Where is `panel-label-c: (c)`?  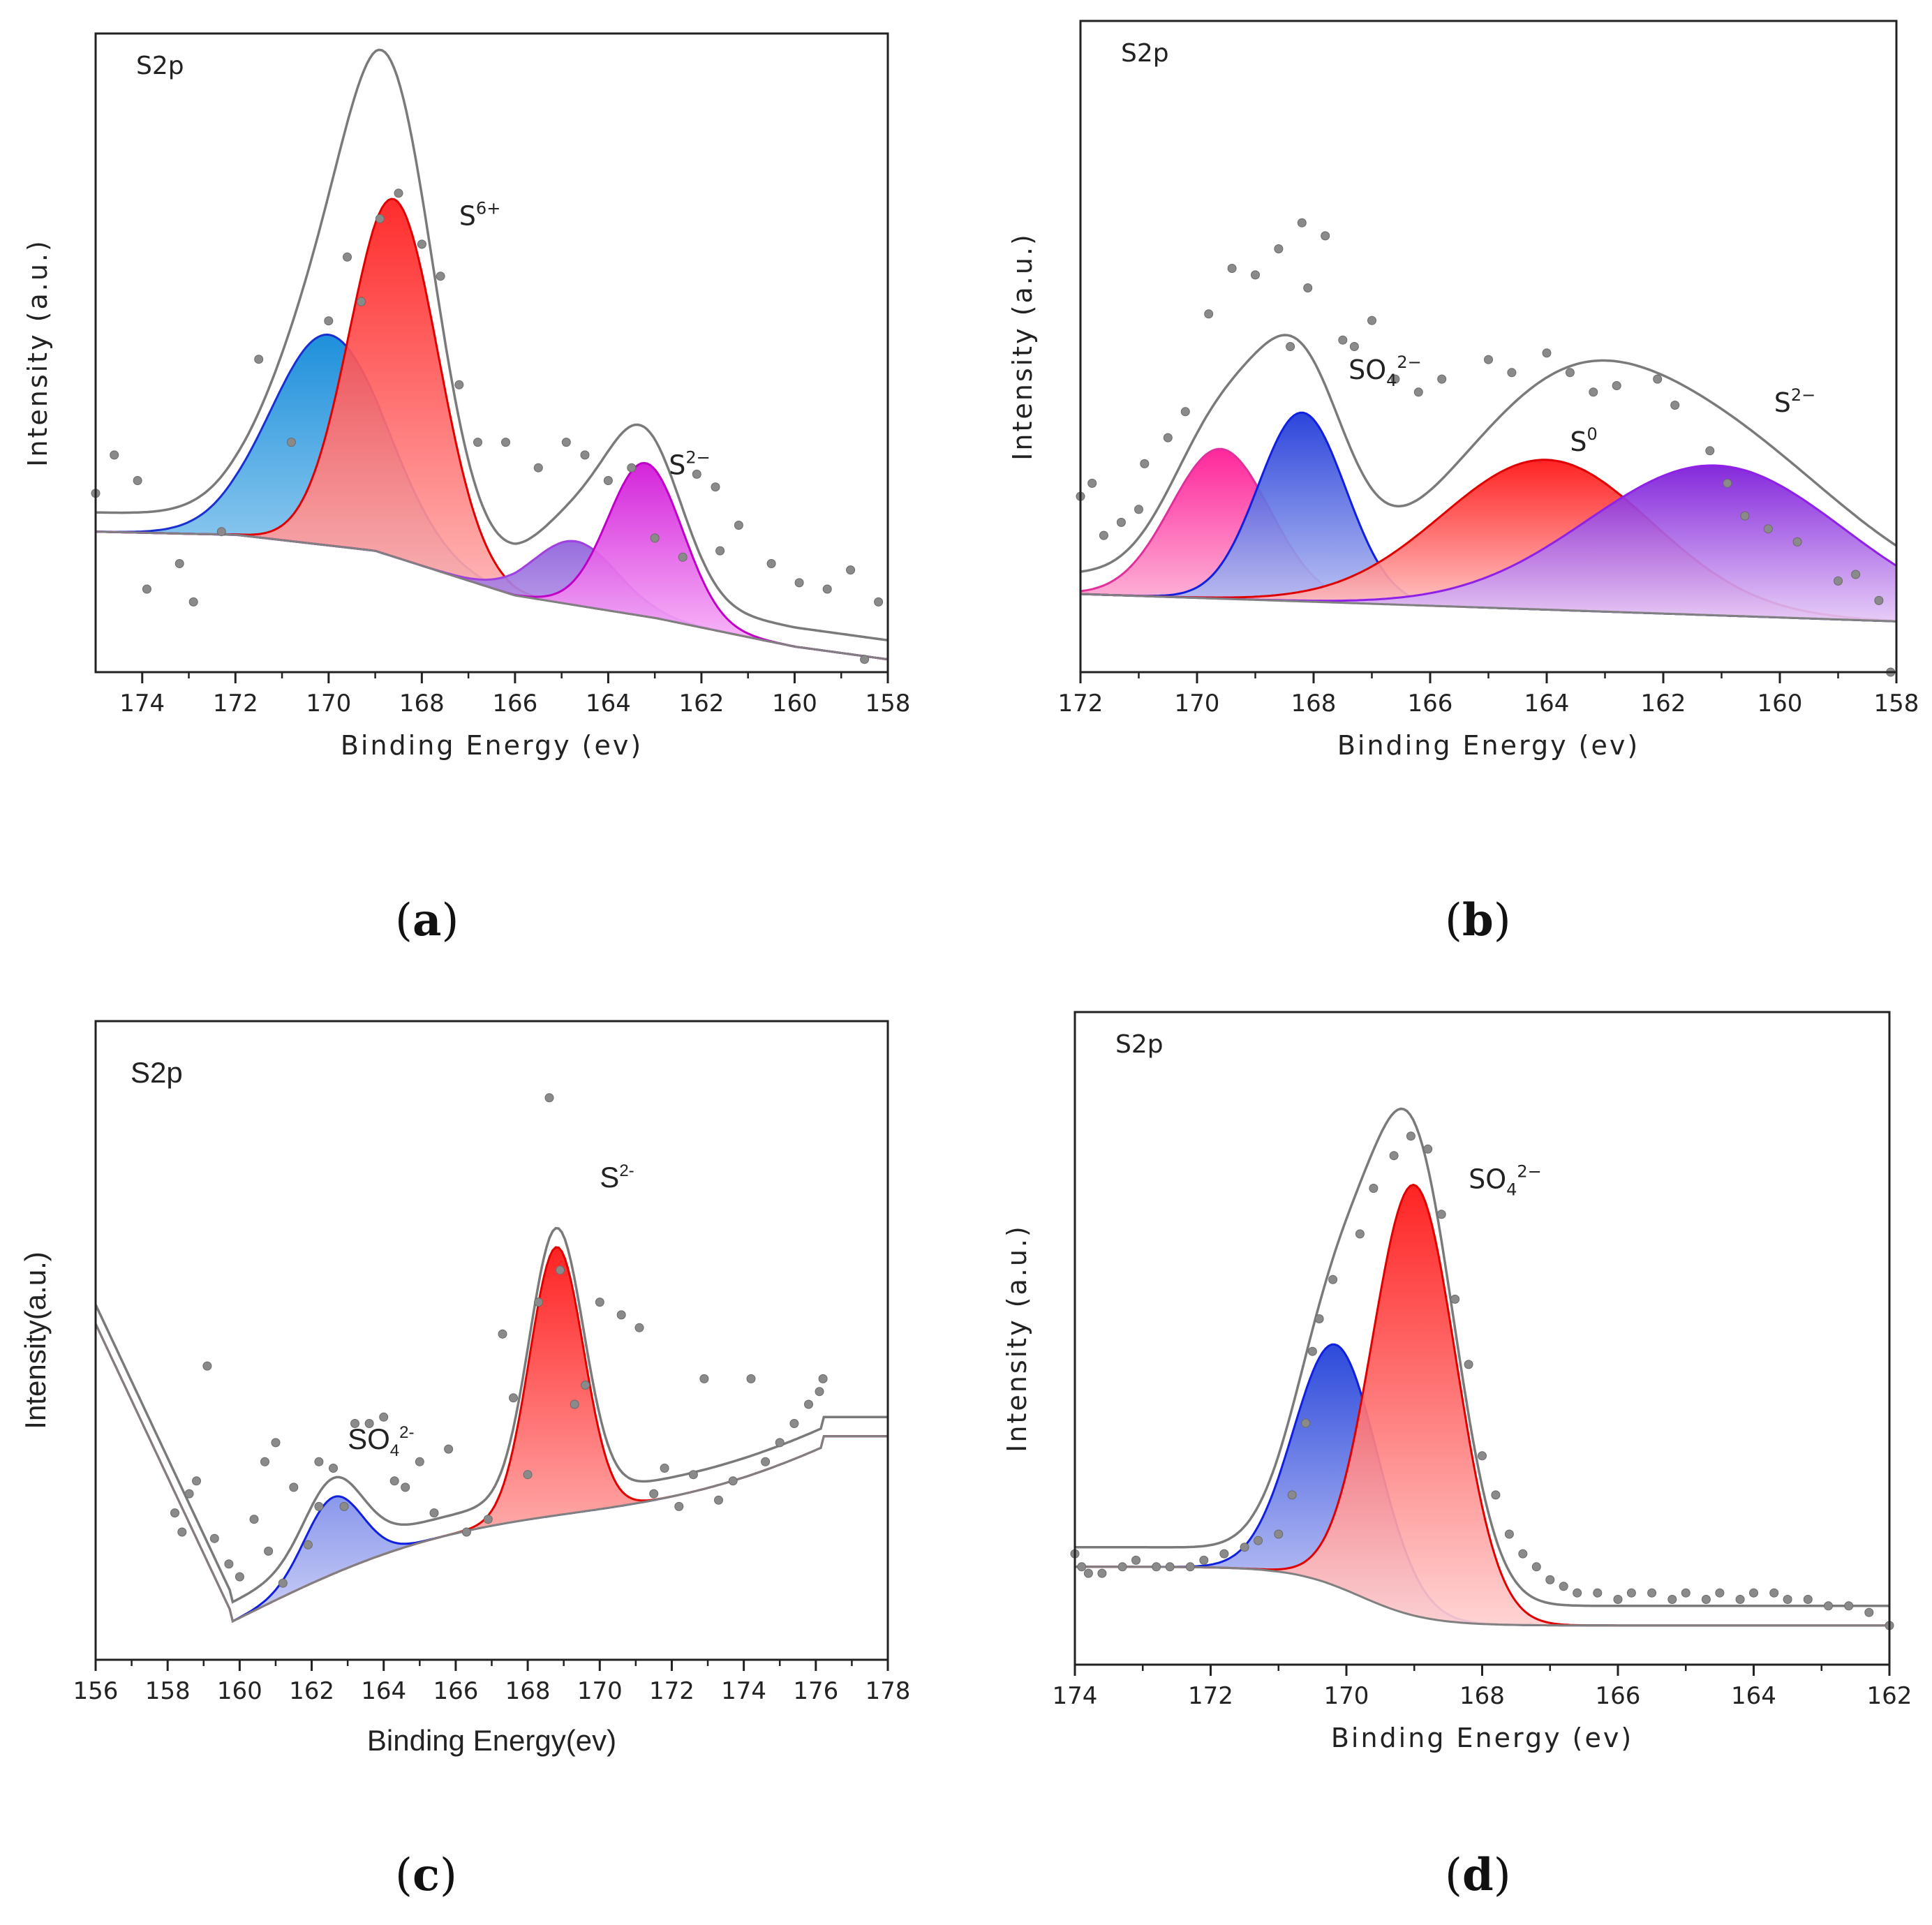
panel-label-c: (c) is located at coordinates (426, 1875).